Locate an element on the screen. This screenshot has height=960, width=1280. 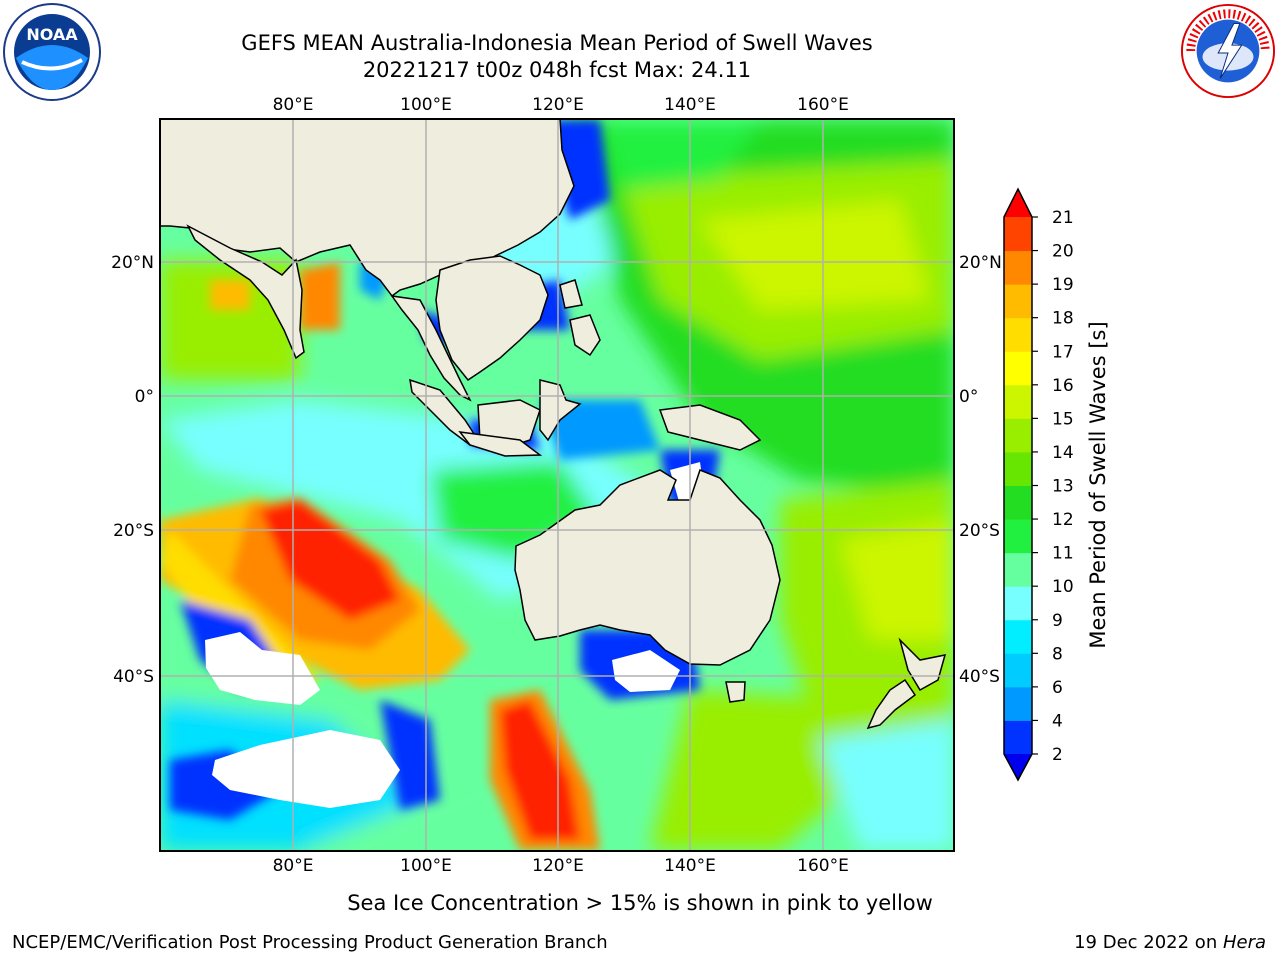
colorbar-label: Mean Period of Swell Waves [s] is located at coordinates (1098, 485).